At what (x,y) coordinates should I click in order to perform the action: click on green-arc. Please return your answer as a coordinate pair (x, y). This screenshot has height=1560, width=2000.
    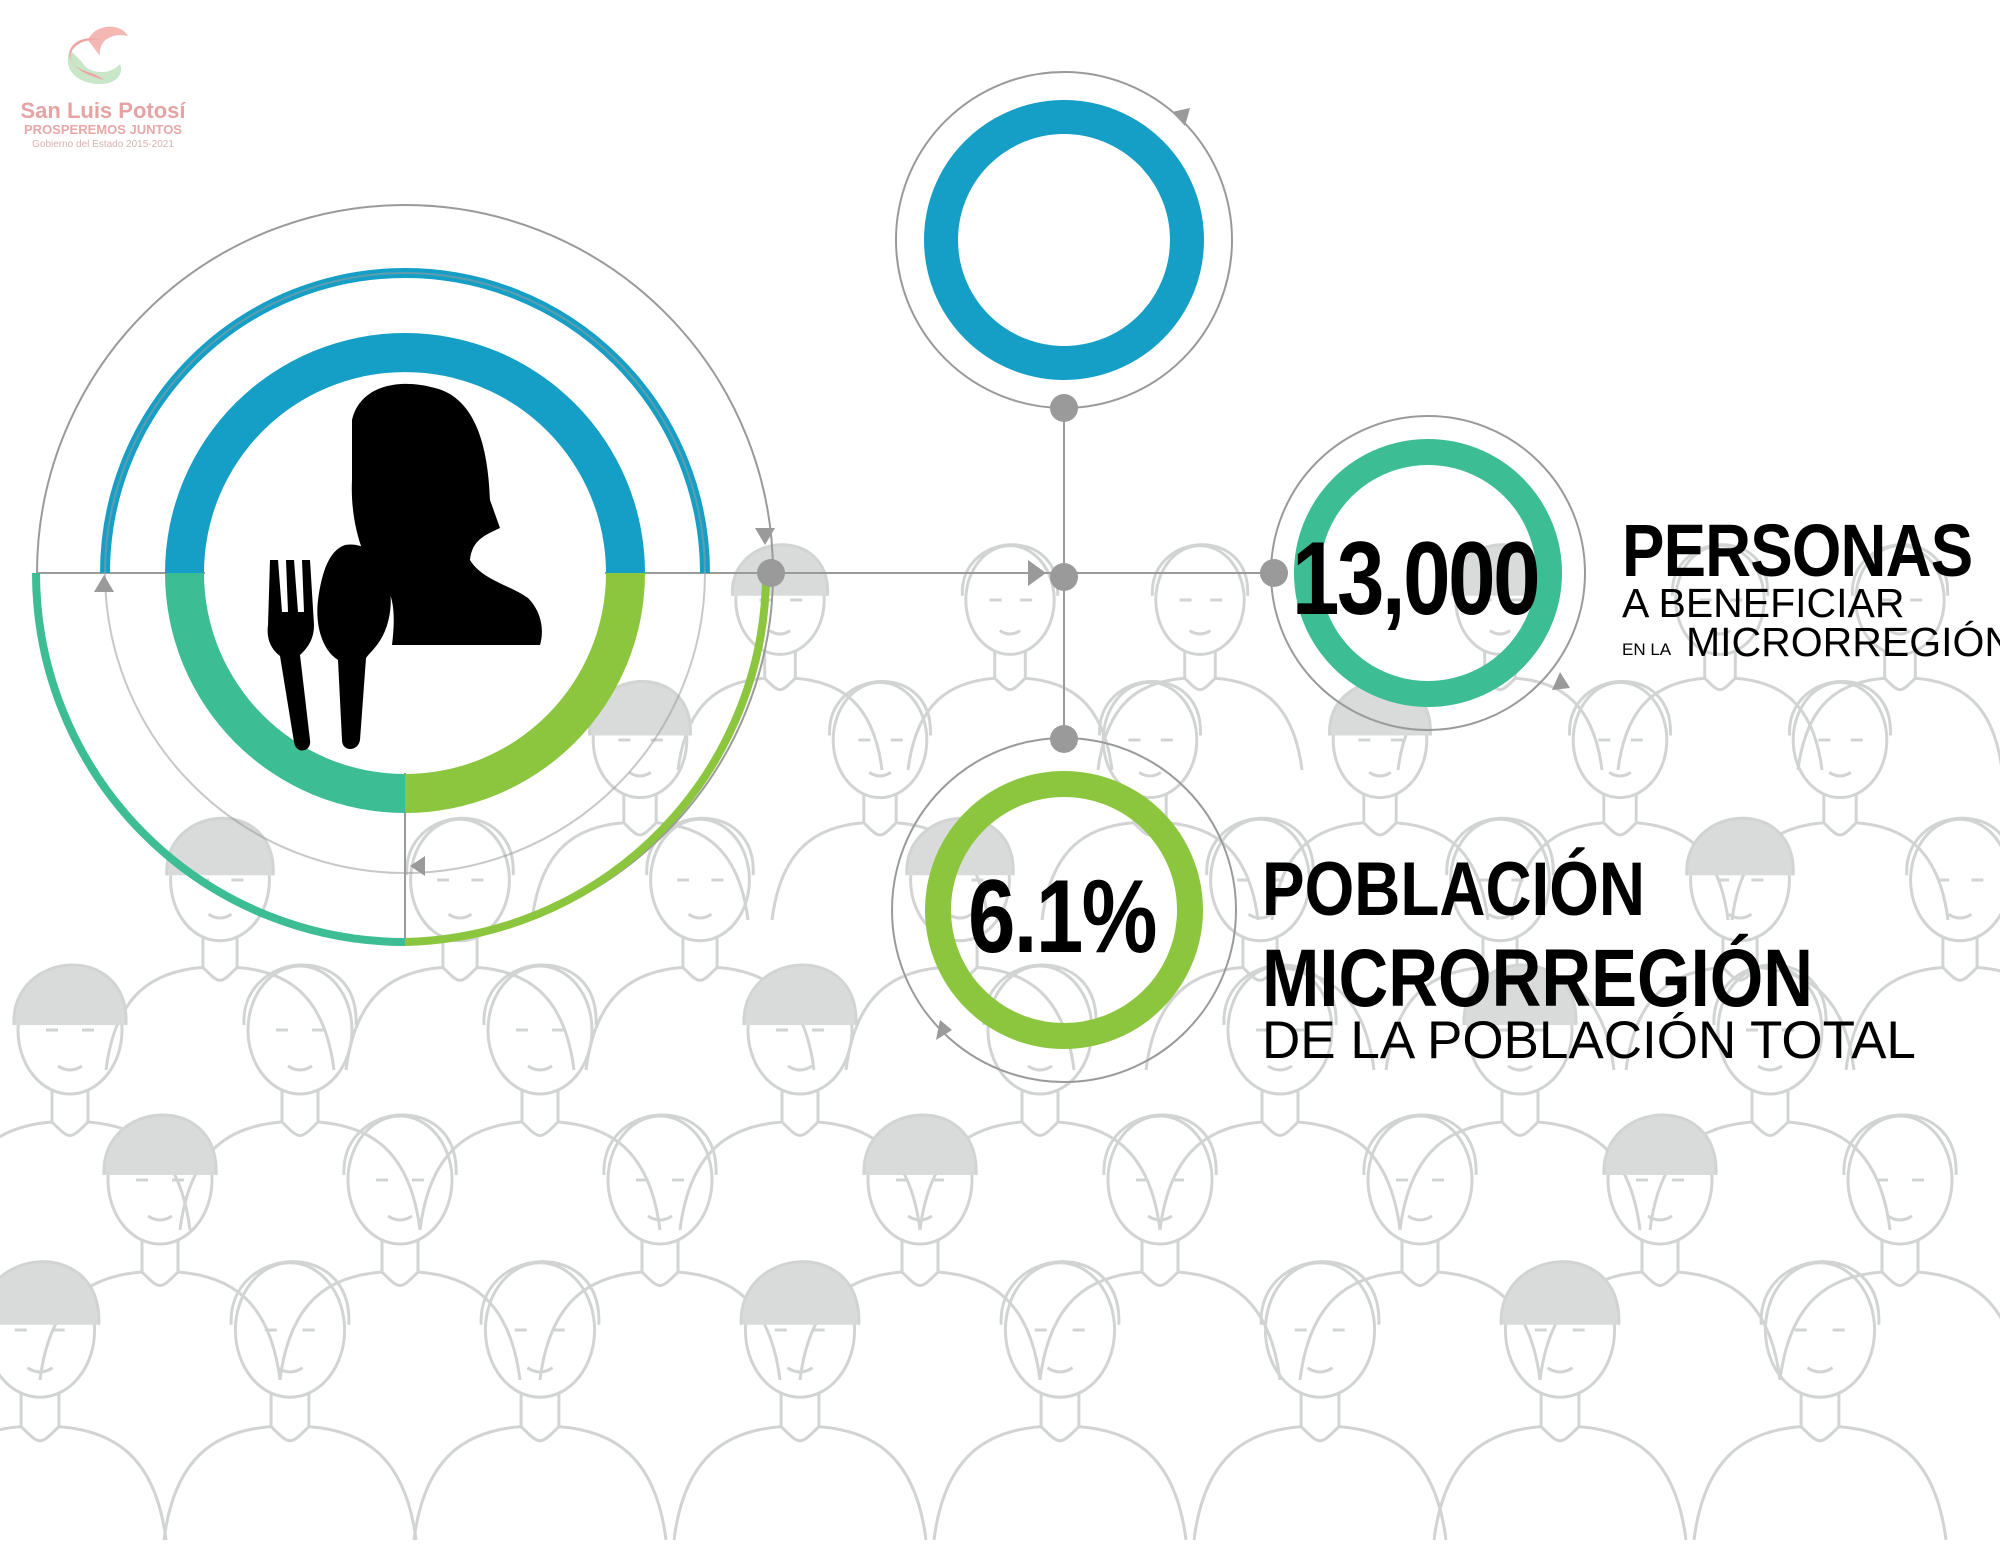
    Looking at the image, I should click on (587, 759).